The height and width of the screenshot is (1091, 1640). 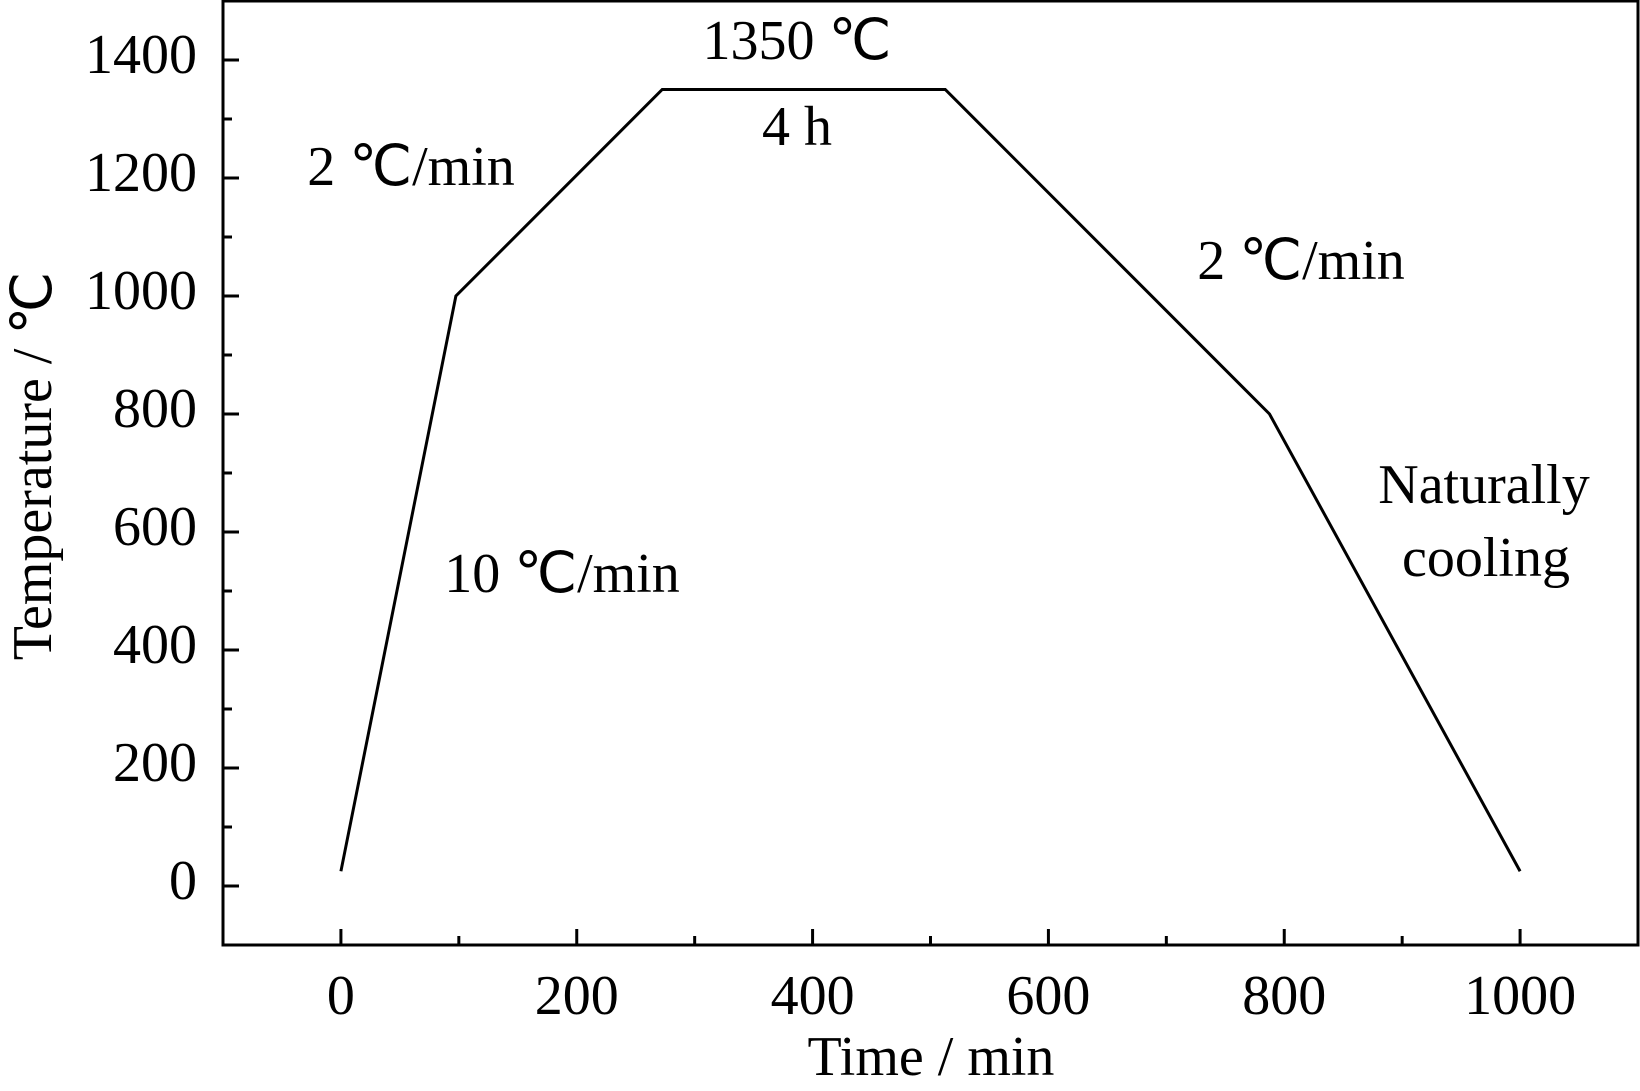 I want to click on y-axis-label: Temperature / ℃, so click(x=33, y=466).